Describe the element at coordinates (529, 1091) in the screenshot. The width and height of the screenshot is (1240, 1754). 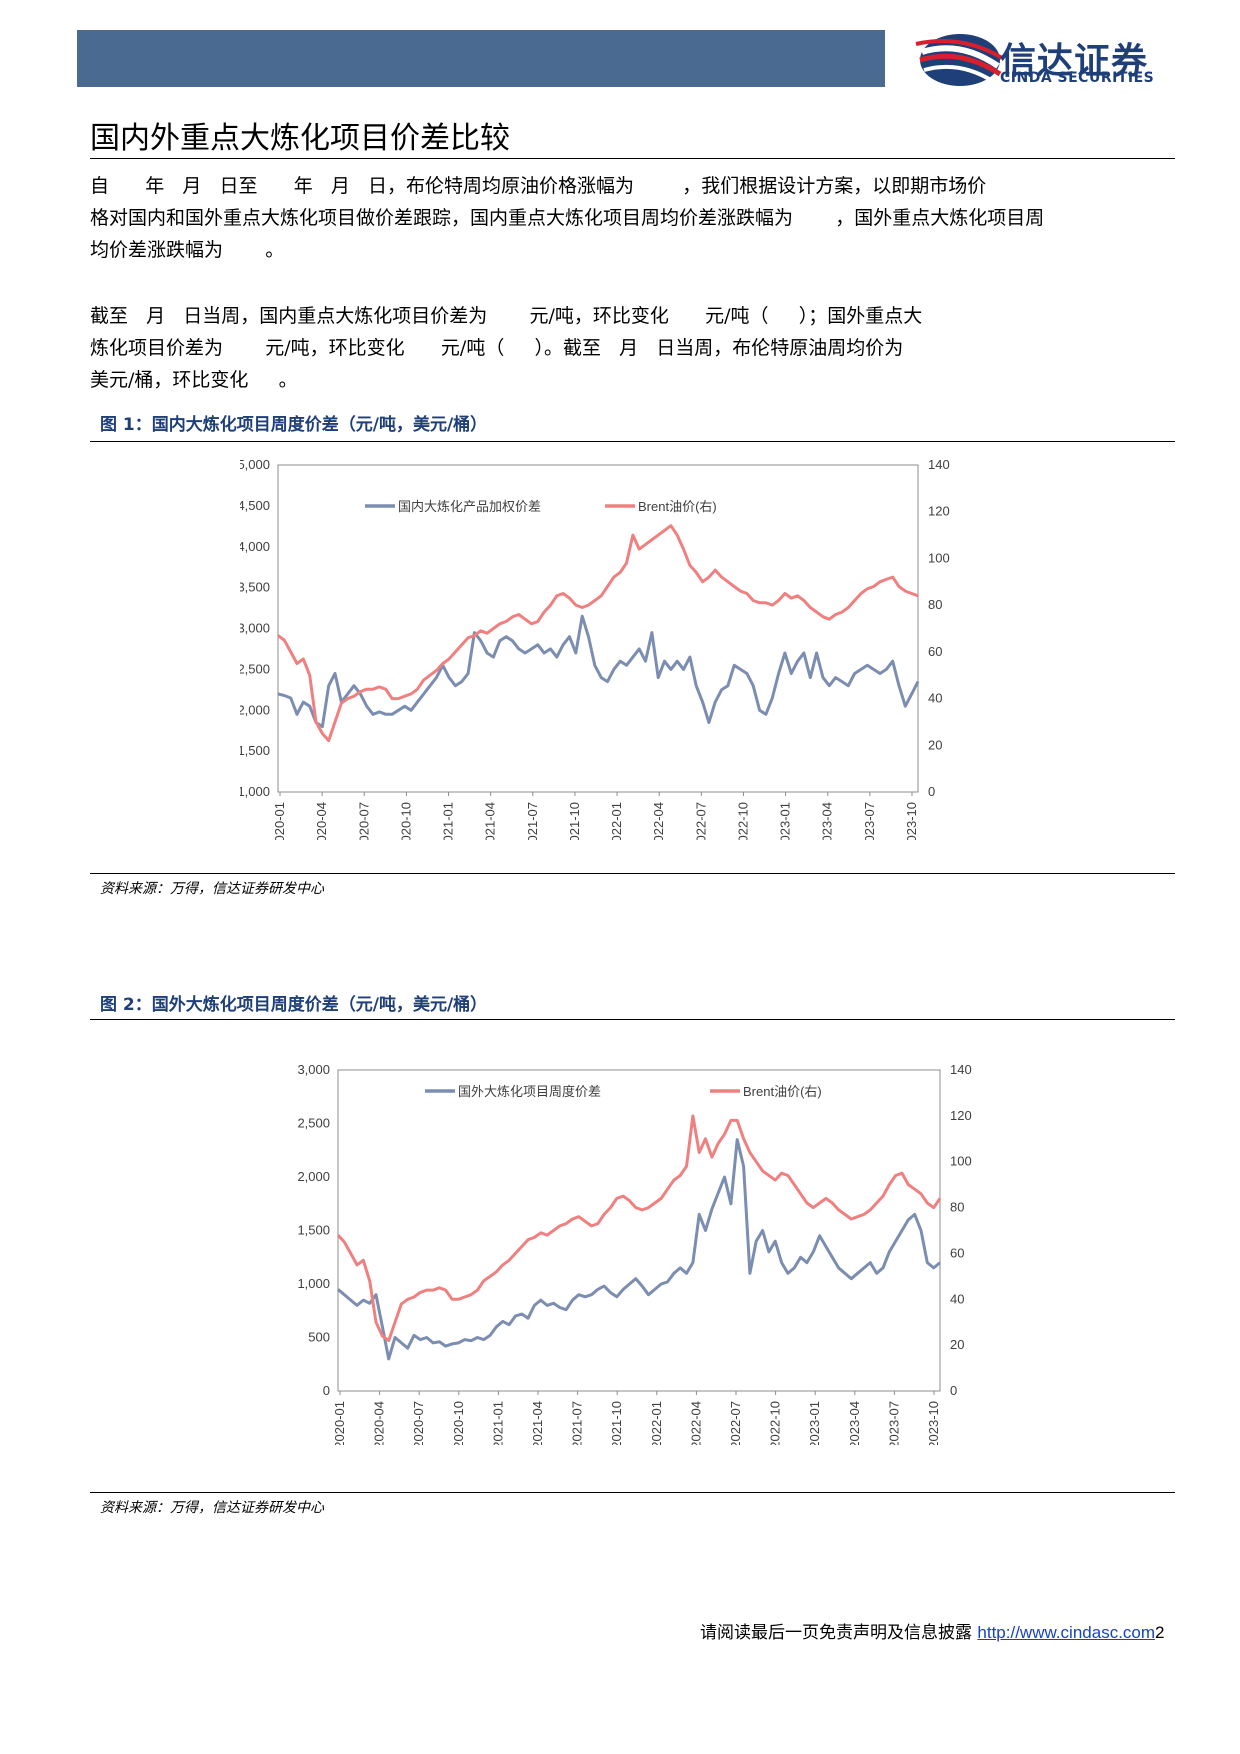
I see `legend-label: 国外大炼化项目周度价差` at that location.